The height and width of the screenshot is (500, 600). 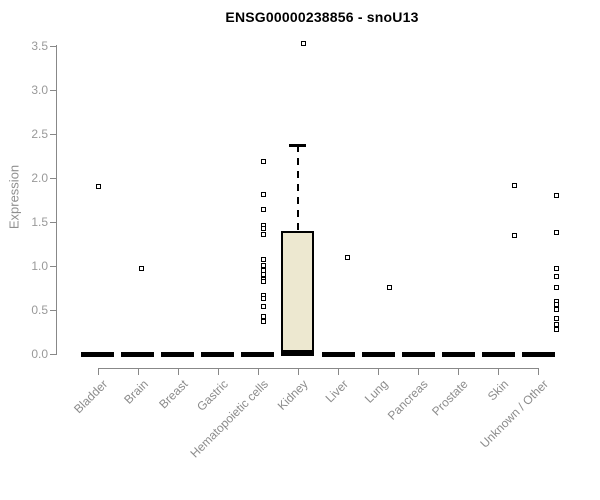 What do you see at coordinates (39, 309) in the screenshot?
I see `y-tick-label: 0.5` at bounding box center [39, 309].